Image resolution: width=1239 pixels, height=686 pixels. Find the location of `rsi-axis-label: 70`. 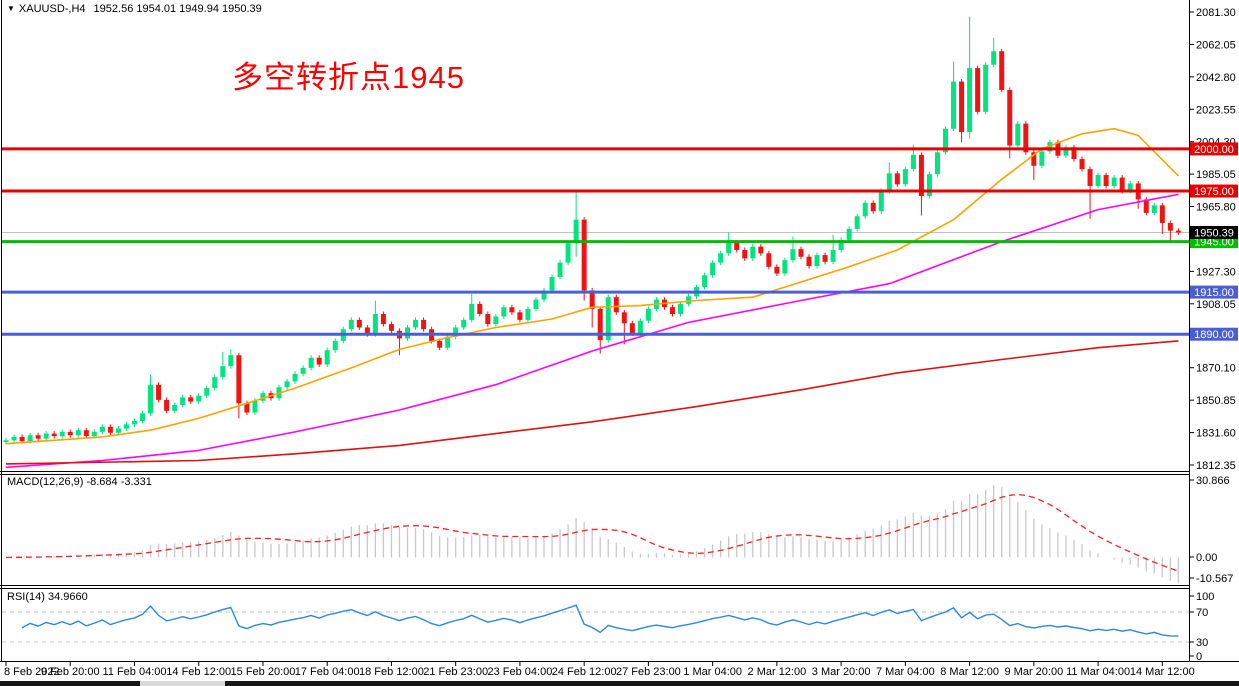

rsi-axis-label: 70 is located at coordinates (1202, 613).